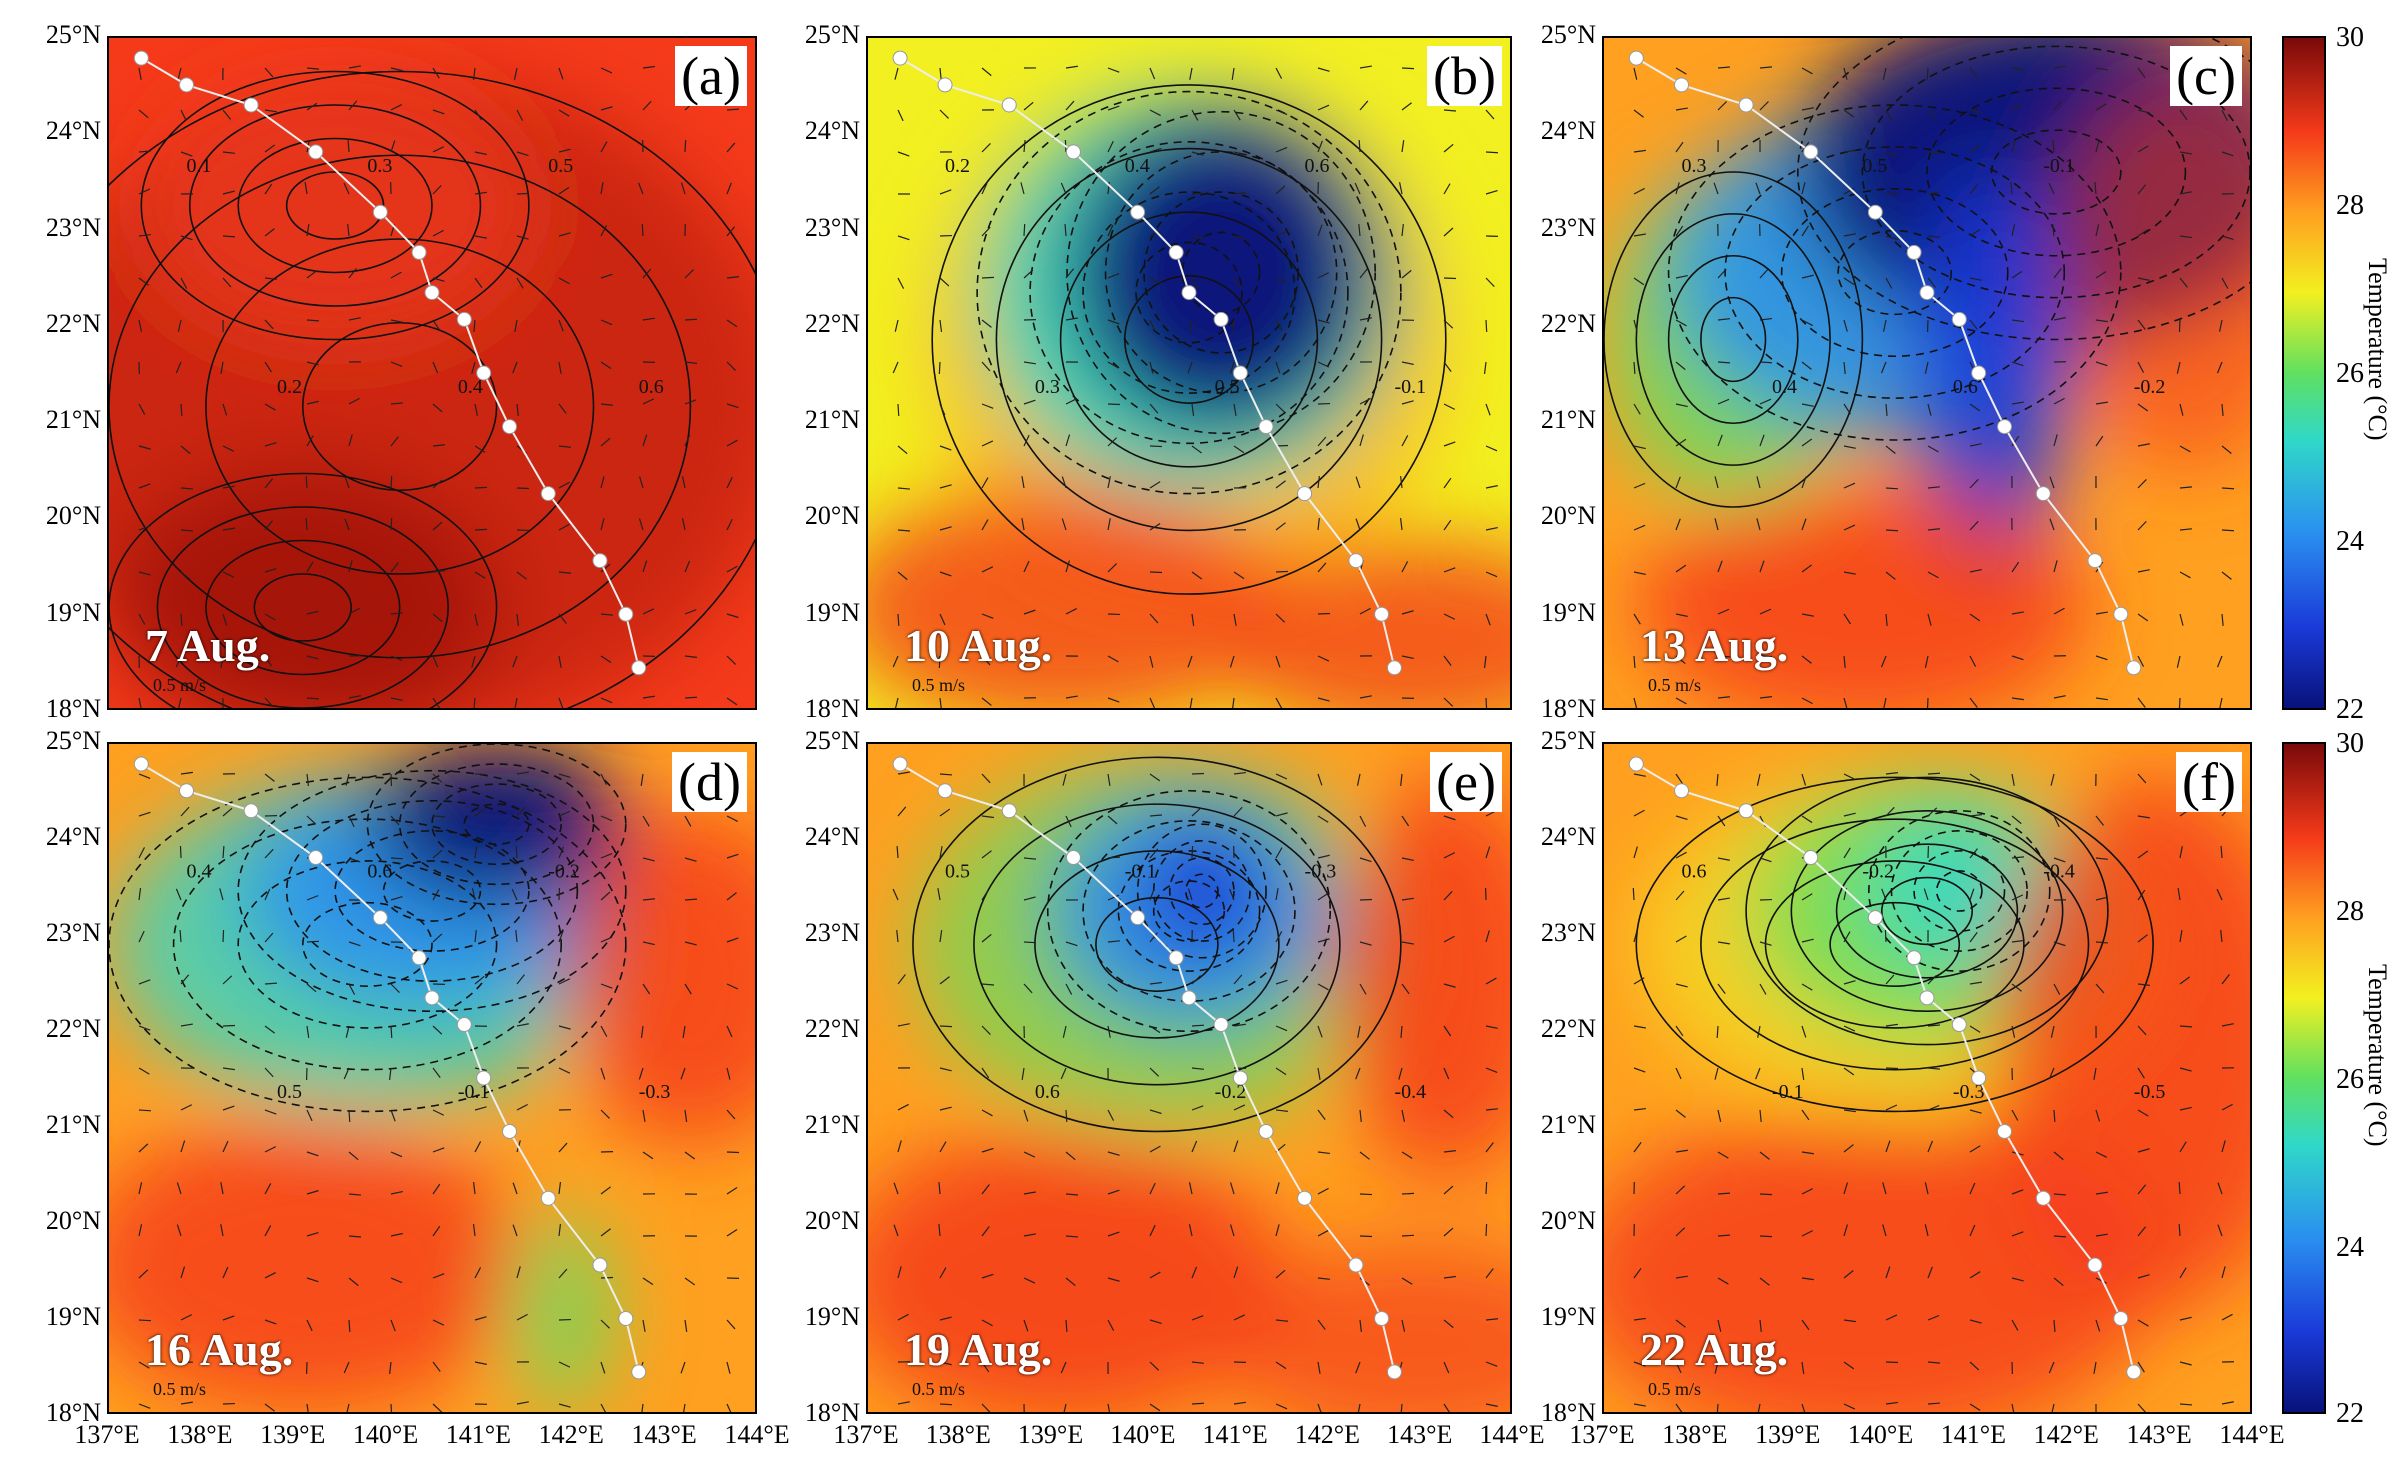 The width and height of the screenshot is (2404, 1481). Describe the element at coordinates (655, 1092) in the screenshot. I see `contour-label: -0.3` at that location.